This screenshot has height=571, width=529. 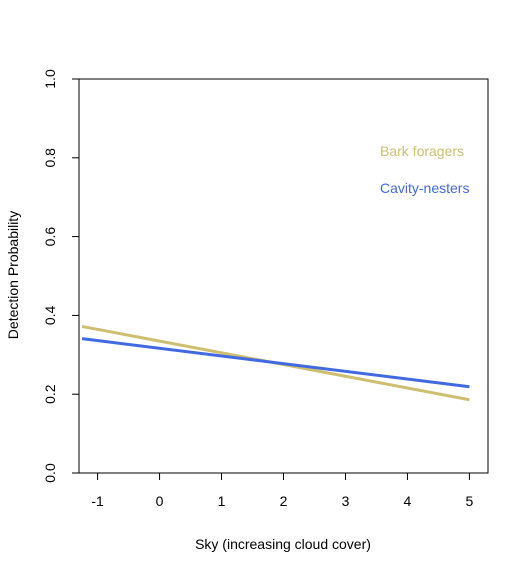 I want to click on x-tick-label: -1, so click(x=97, y=501).